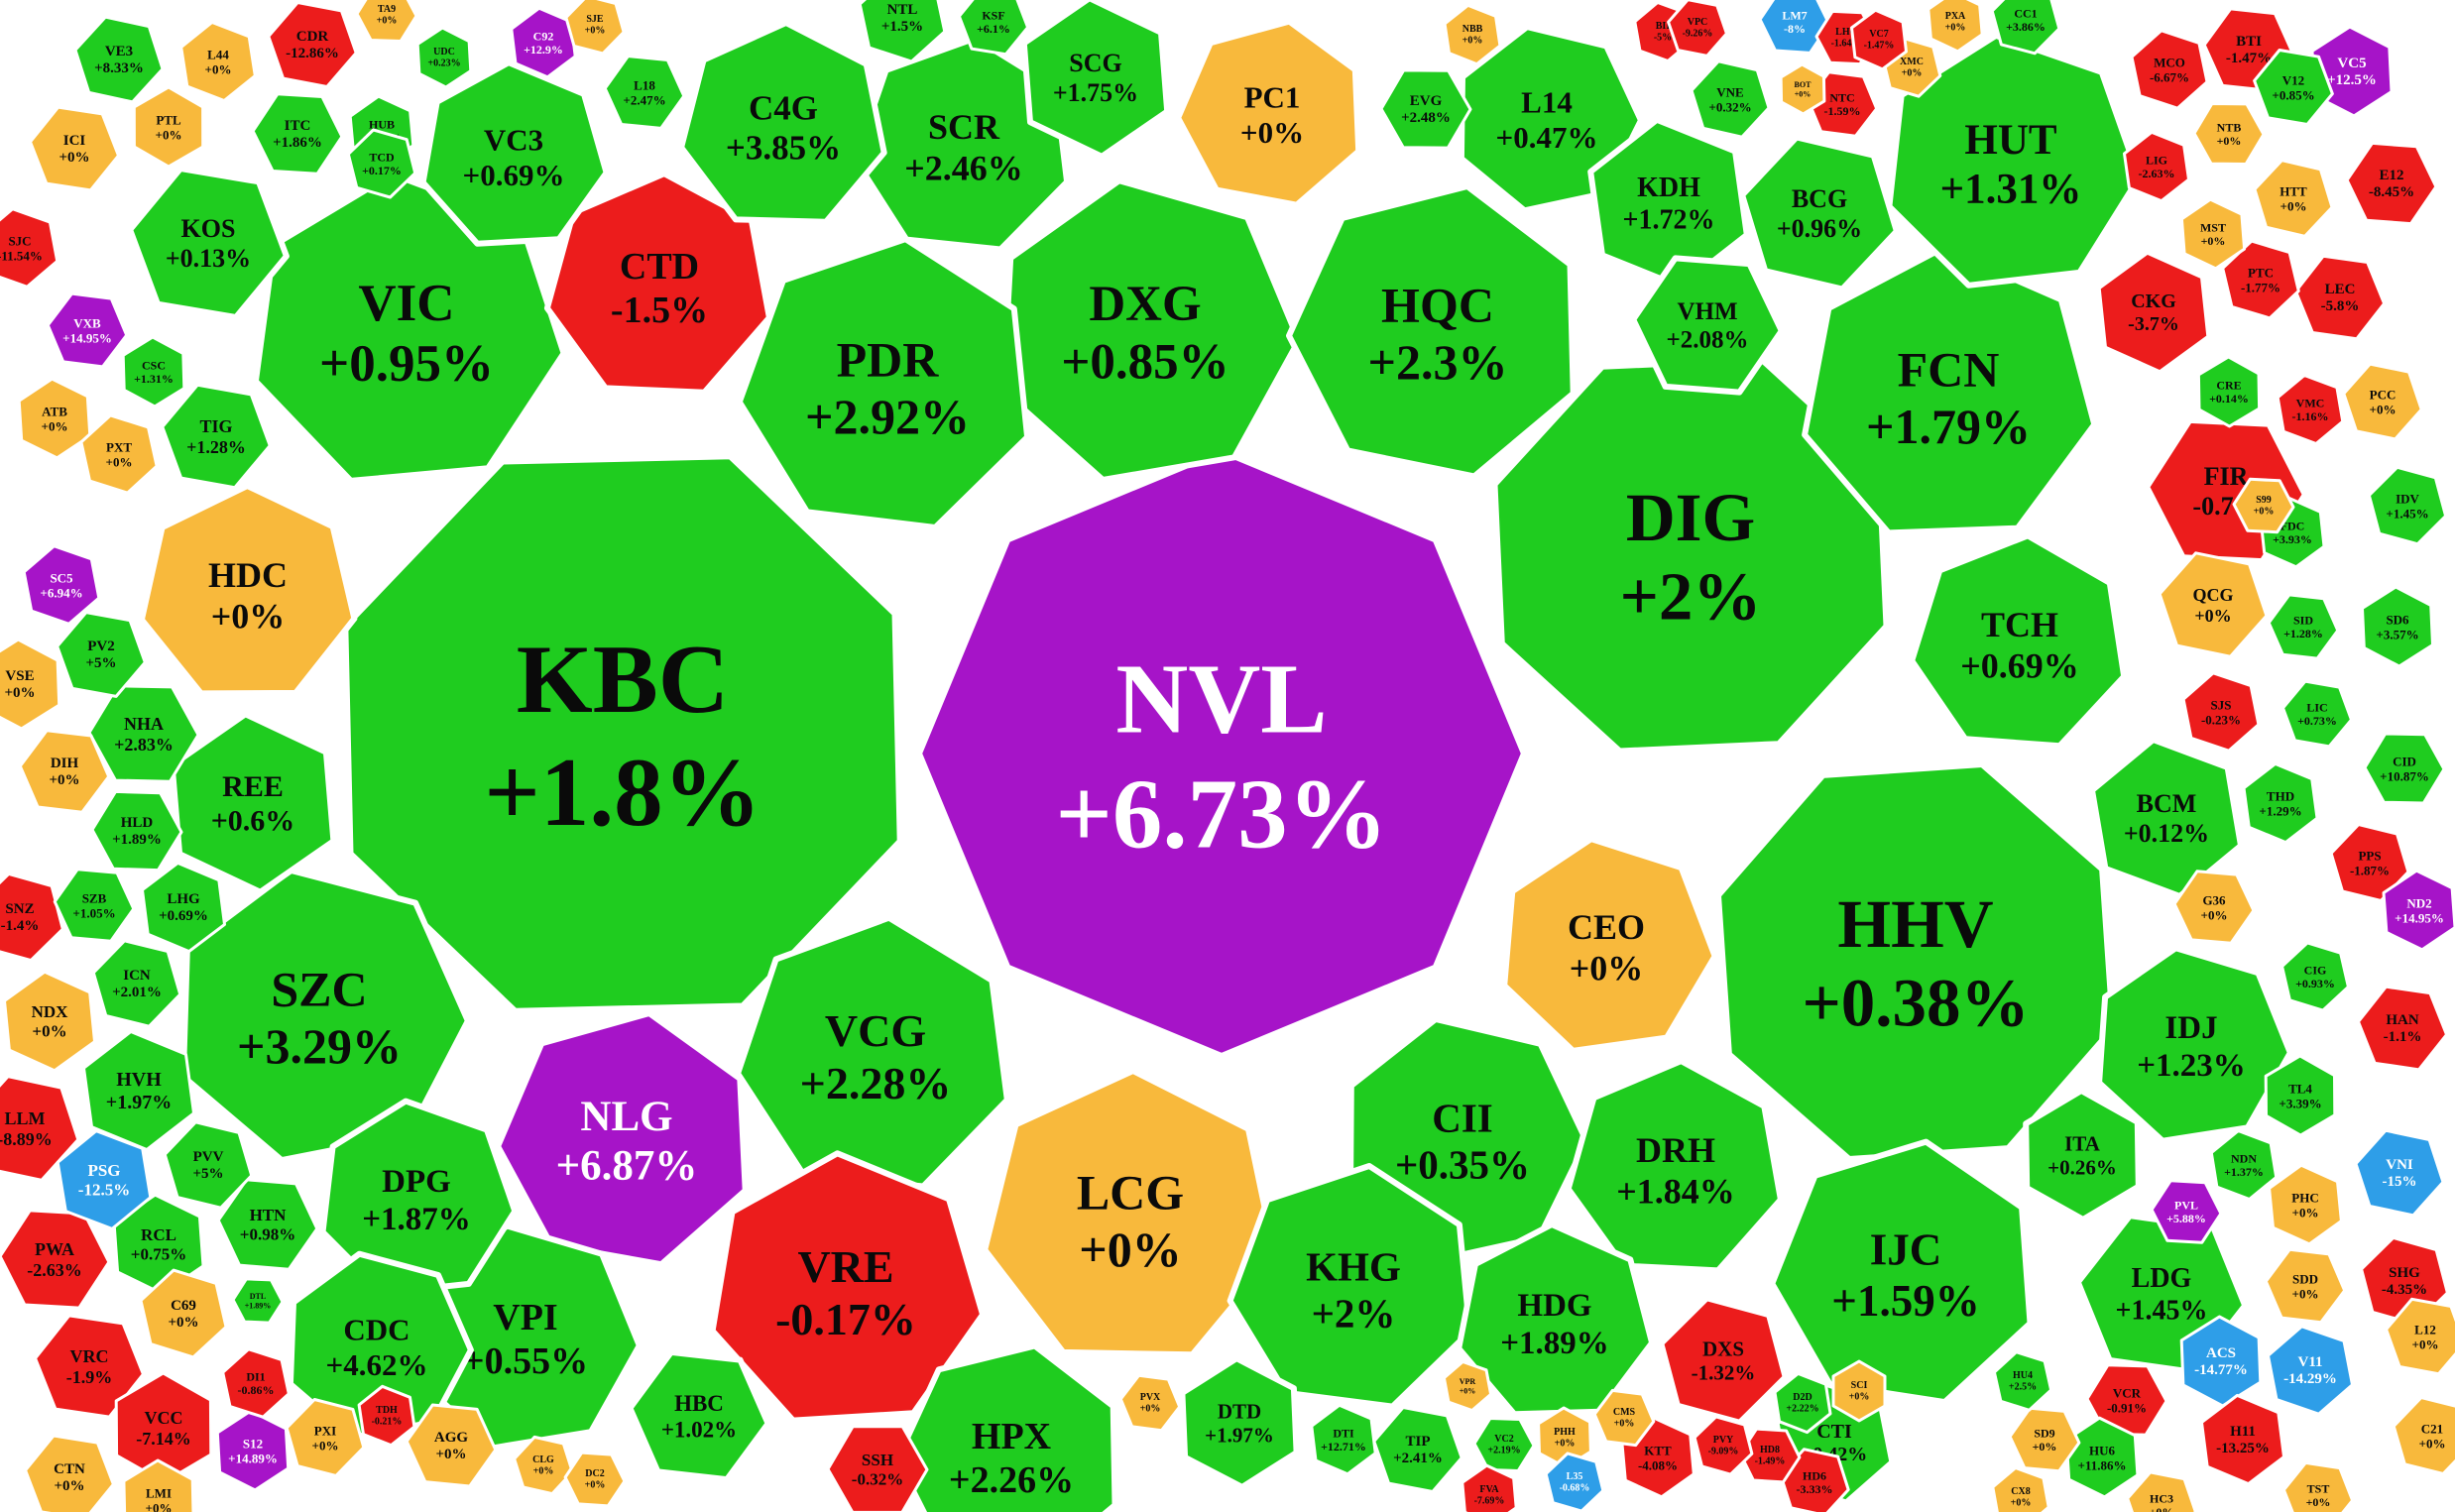 This screenshot has height=1512, width=2455. I want to click on cell-tcd: TCD+0.17%, so click(382, 163).